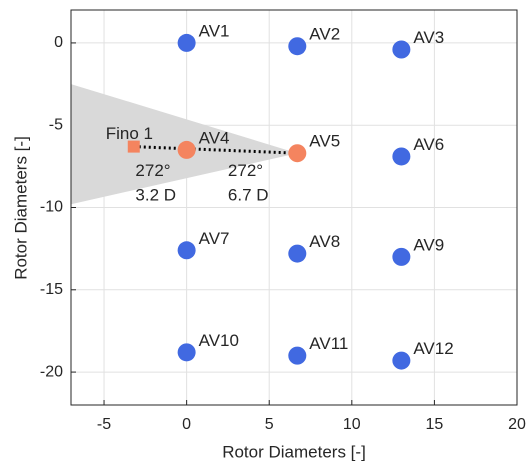 The image size is (528, 471). Describe the element at coordinates (428, 37) in the screenshot. I see `point-label: AV3` at that location.